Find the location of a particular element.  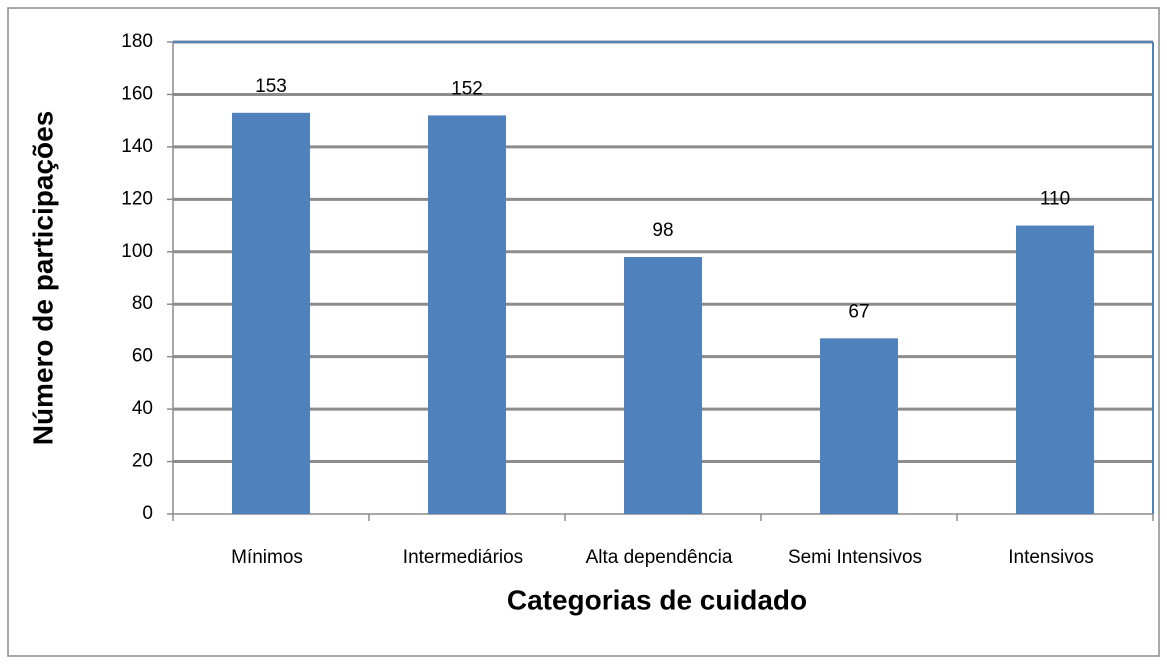

y-tick-label: 80 is located at coordinates (142, 303).